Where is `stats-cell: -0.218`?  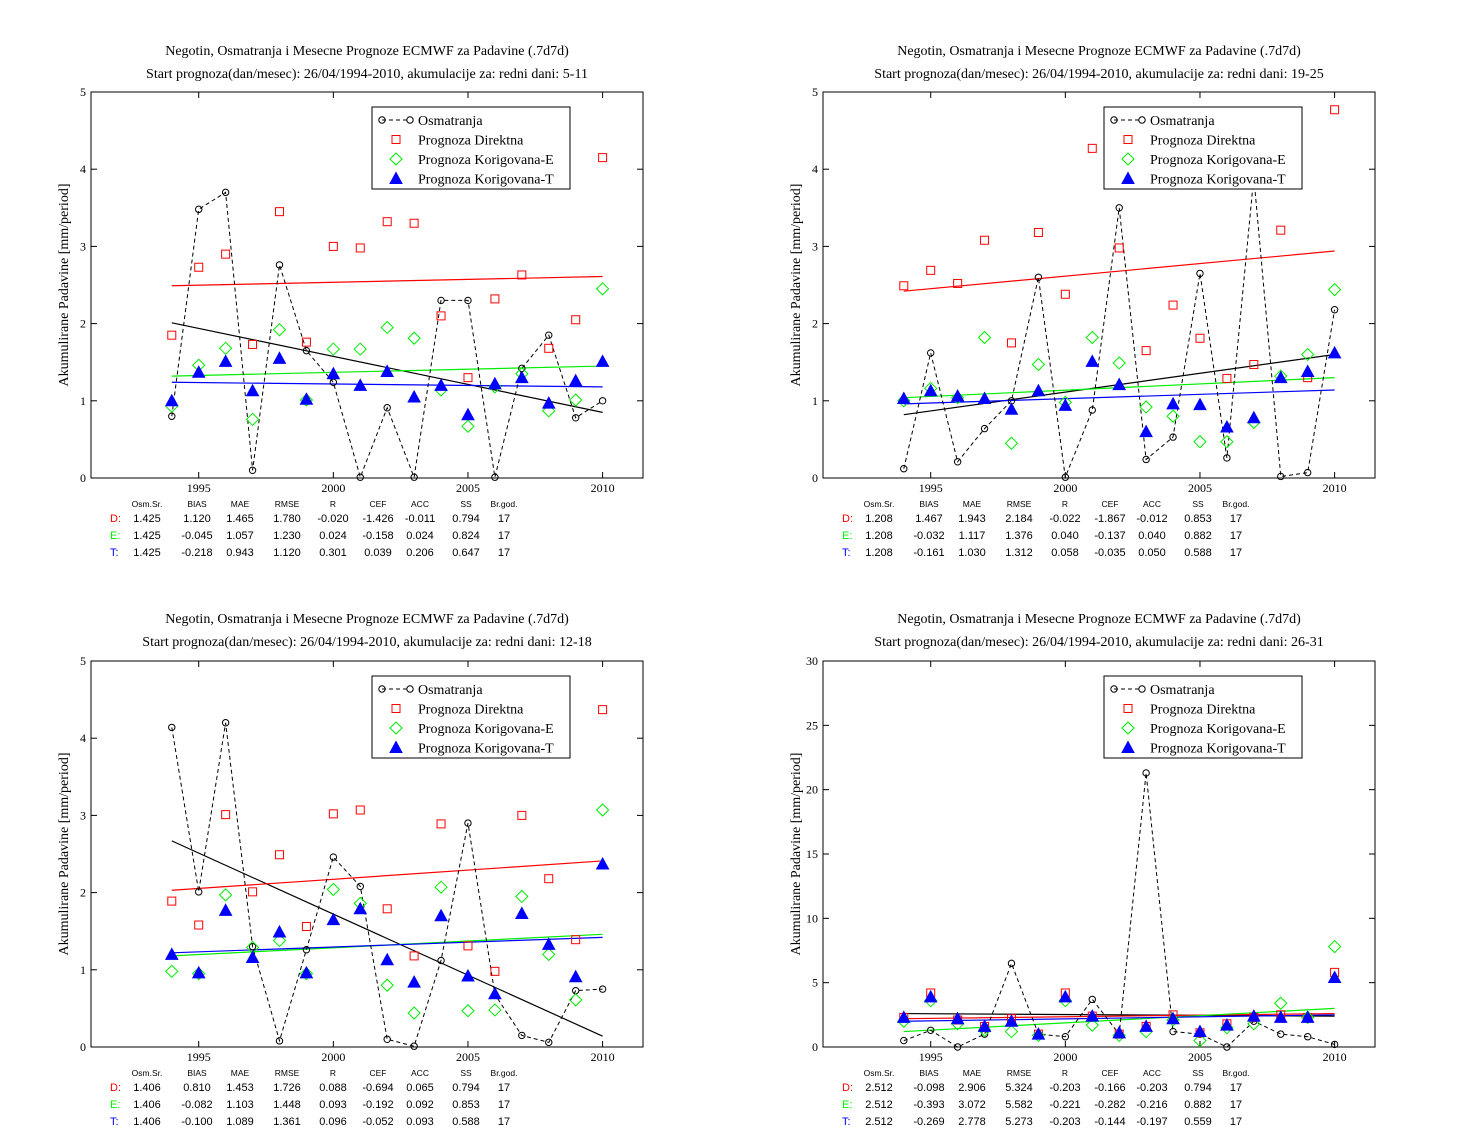 stats-cell: -0.218 is located at coordinates (196, 553).